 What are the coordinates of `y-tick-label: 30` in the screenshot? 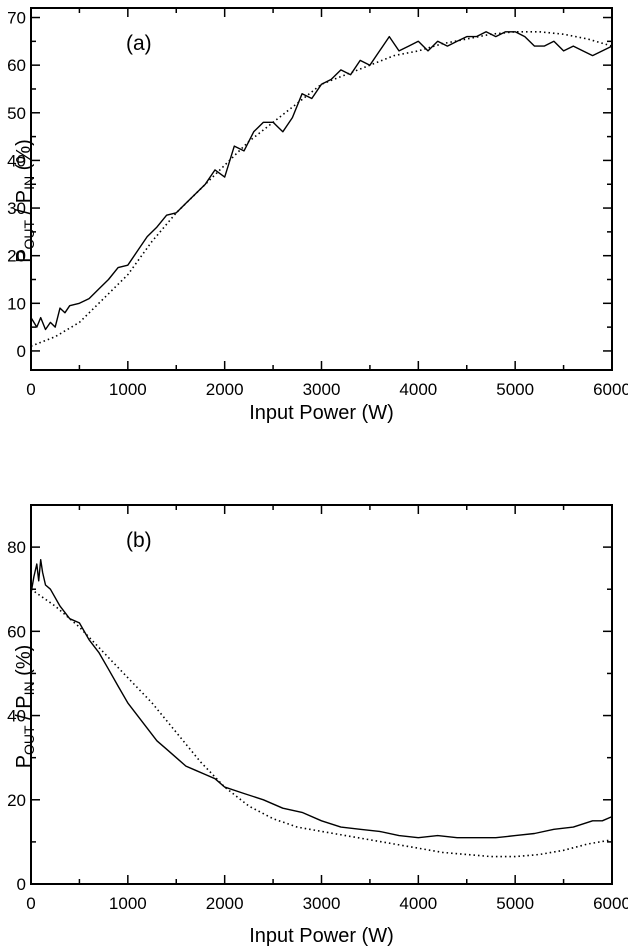 It's located at (16, 208).